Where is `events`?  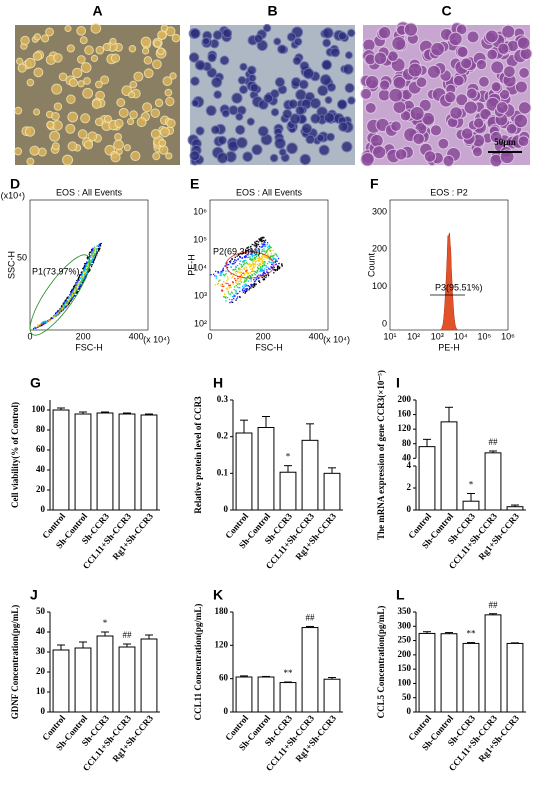 events is located at coordinates (449, 281).